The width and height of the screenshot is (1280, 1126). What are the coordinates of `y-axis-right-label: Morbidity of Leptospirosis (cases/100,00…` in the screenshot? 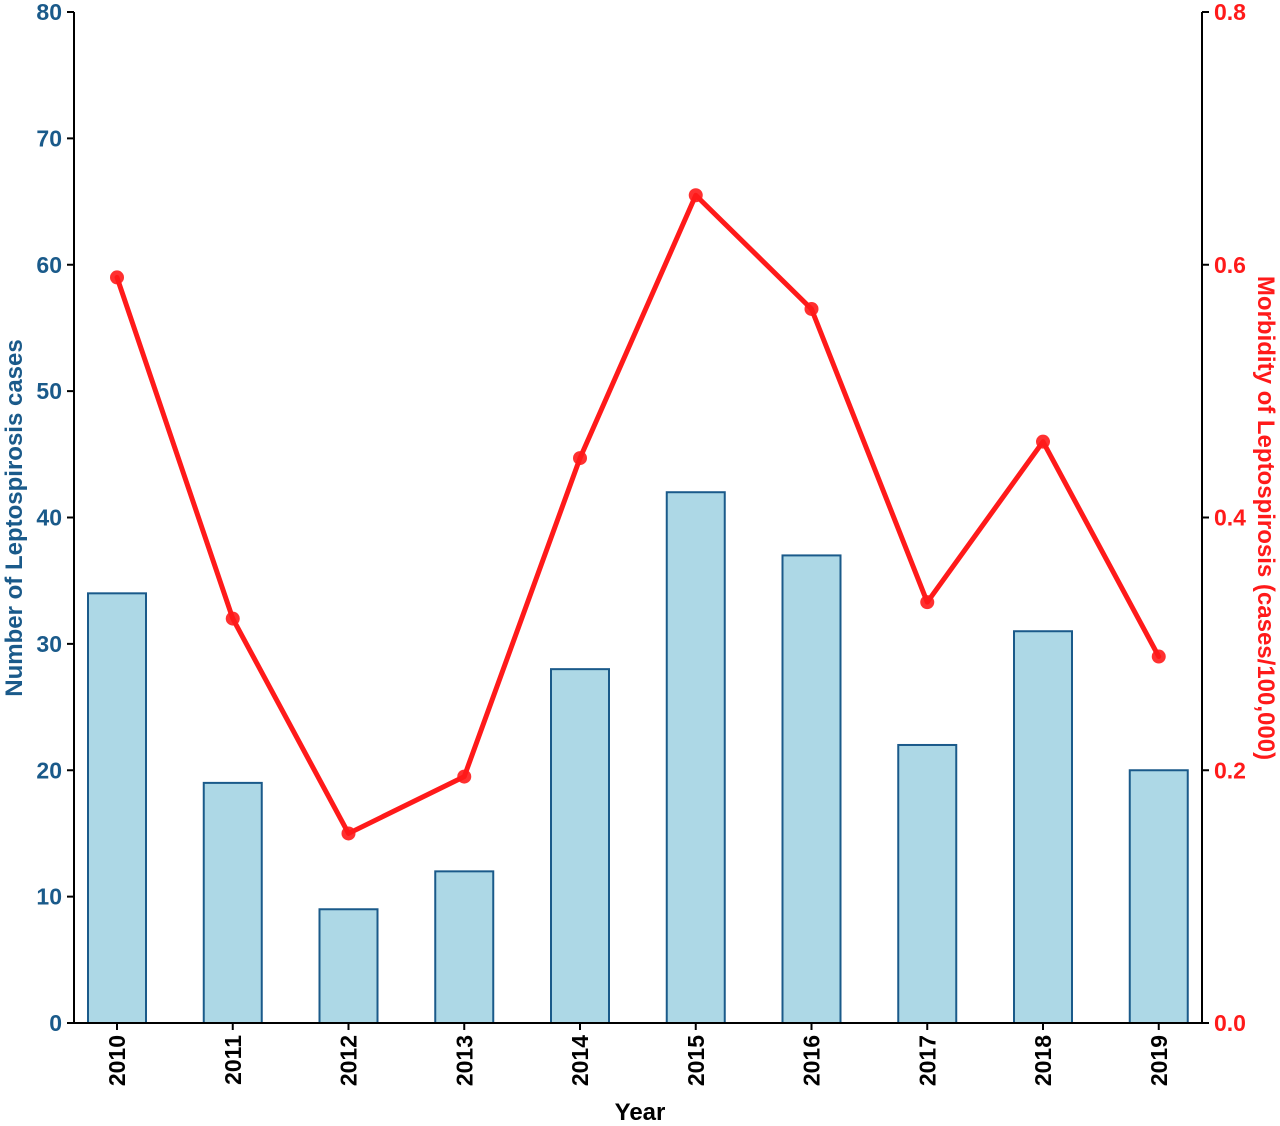 It's located at (1265, 518).